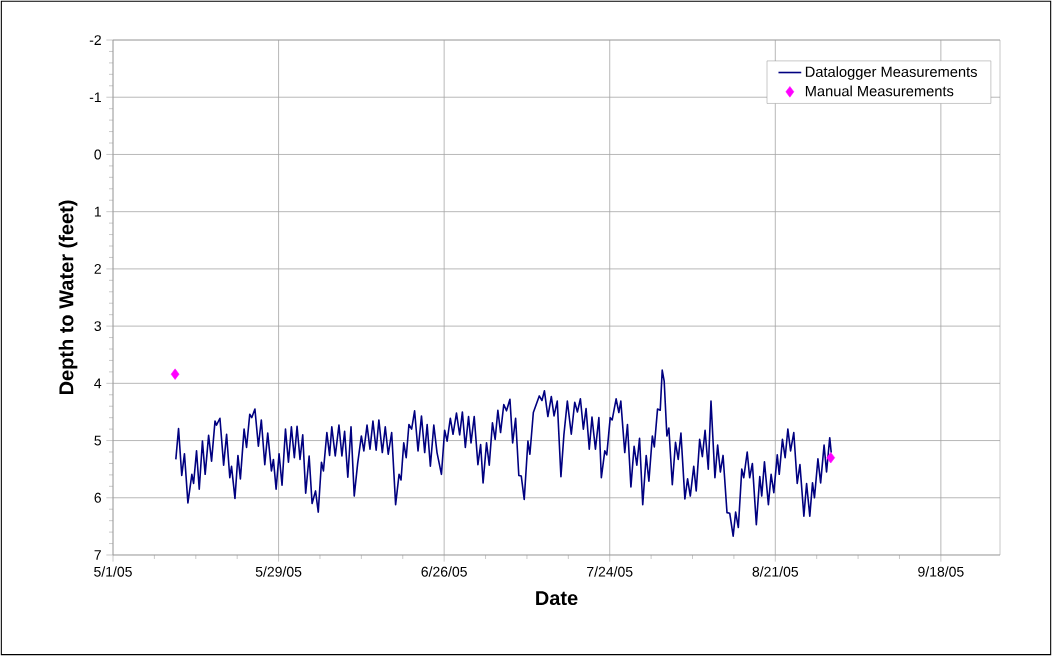  Describe the element at coordinates (95, 40) in the screenshot. I see `y-tick-label: -2` at that location.